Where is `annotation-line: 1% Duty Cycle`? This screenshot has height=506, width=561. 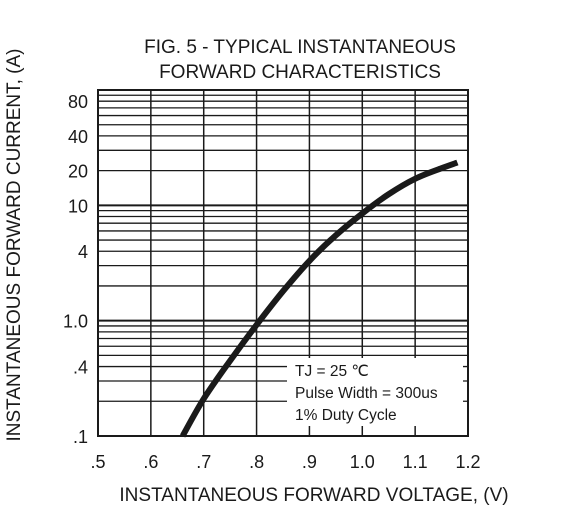 annotation-line: 1% Duty Cycle is located at coordinates (346, 415).